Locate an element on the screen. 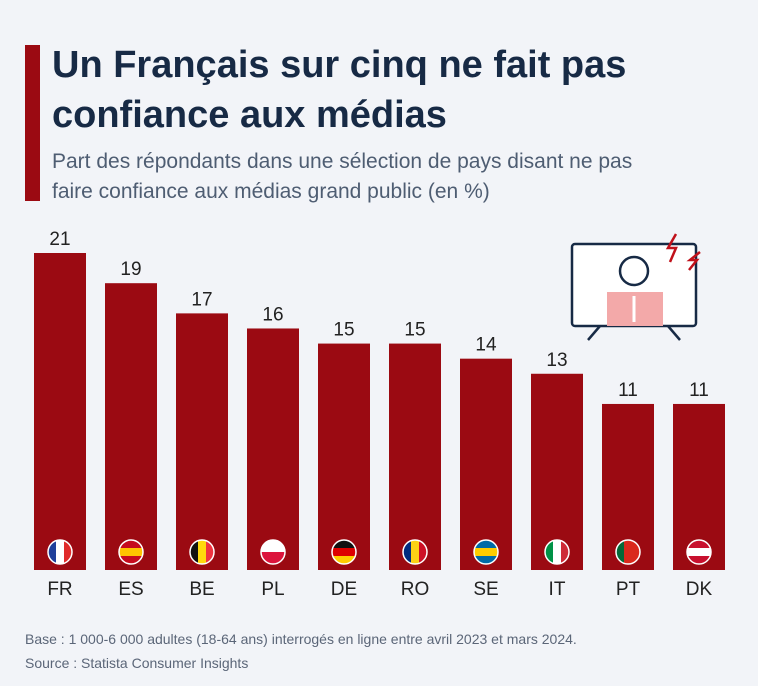  x-tick-label: BE is located at coordinates (201, 589).